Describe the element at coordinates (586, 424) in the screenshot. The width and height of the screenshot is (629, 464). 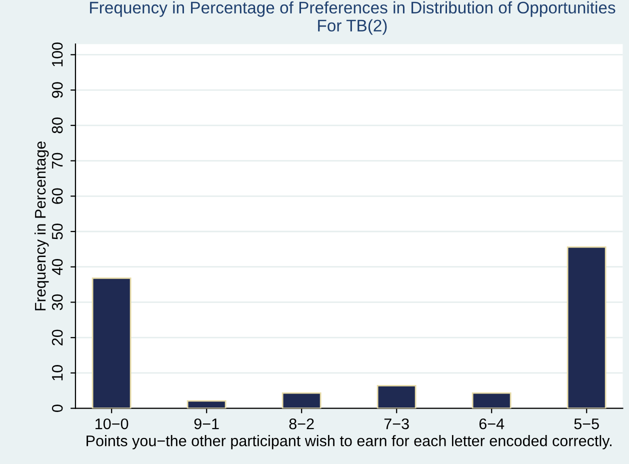
I see `x-tick-label: 5−5` at that location.